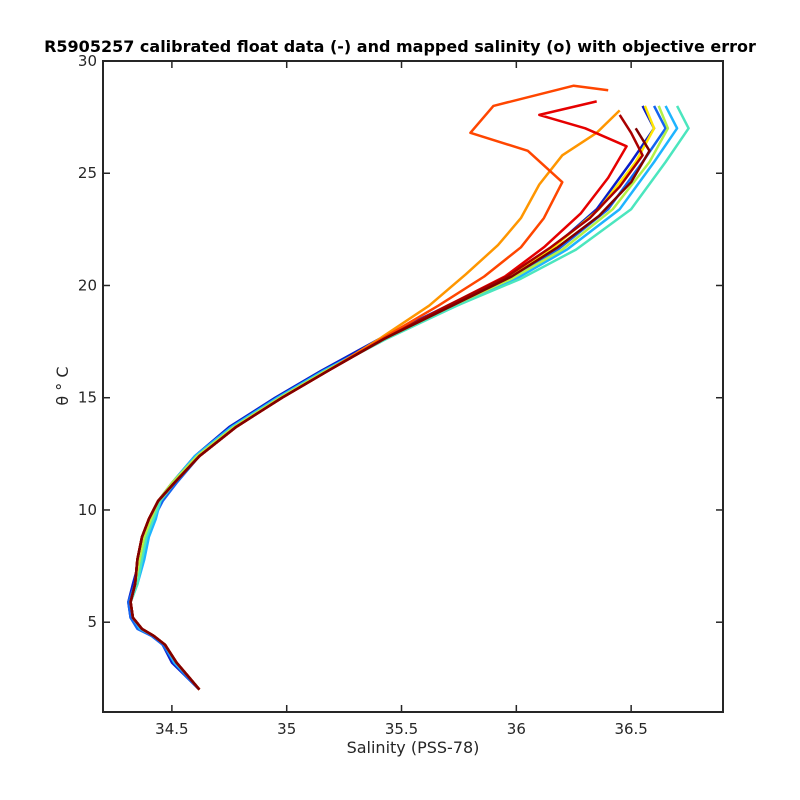  Describe the element at coordinates (87, 510) in the screenshot. I see `y-tick-label: 10` at that location.